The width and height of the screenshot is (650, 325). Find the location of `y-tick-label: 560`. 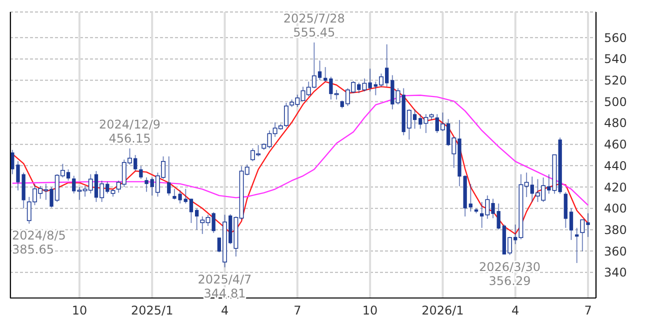

y-tick-label: 560 is located at coordinates (615, 37).